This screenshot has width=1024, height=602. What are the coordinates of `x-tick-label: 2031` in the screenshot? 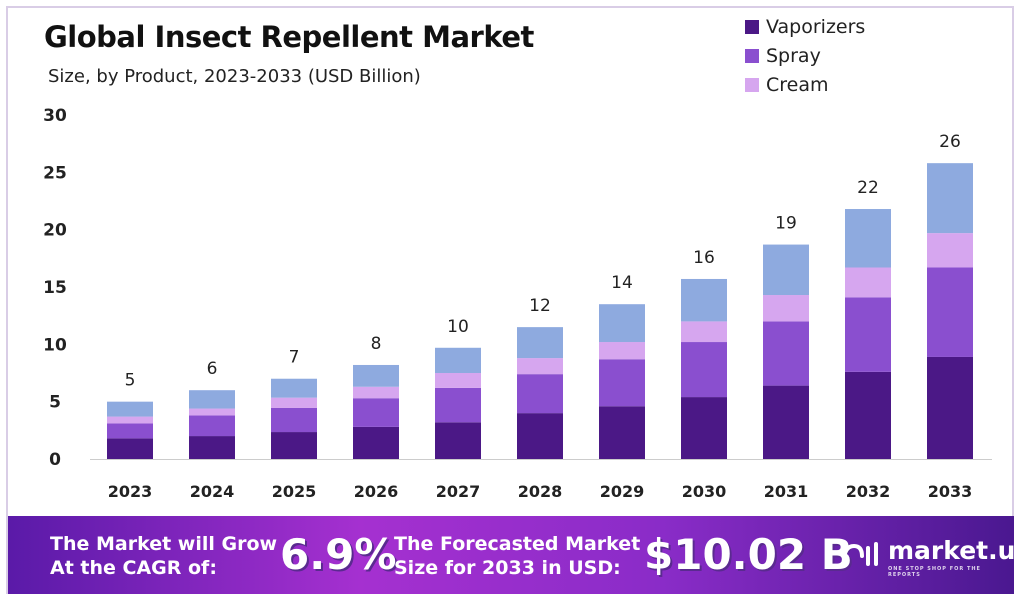 It's located at (786, 491).